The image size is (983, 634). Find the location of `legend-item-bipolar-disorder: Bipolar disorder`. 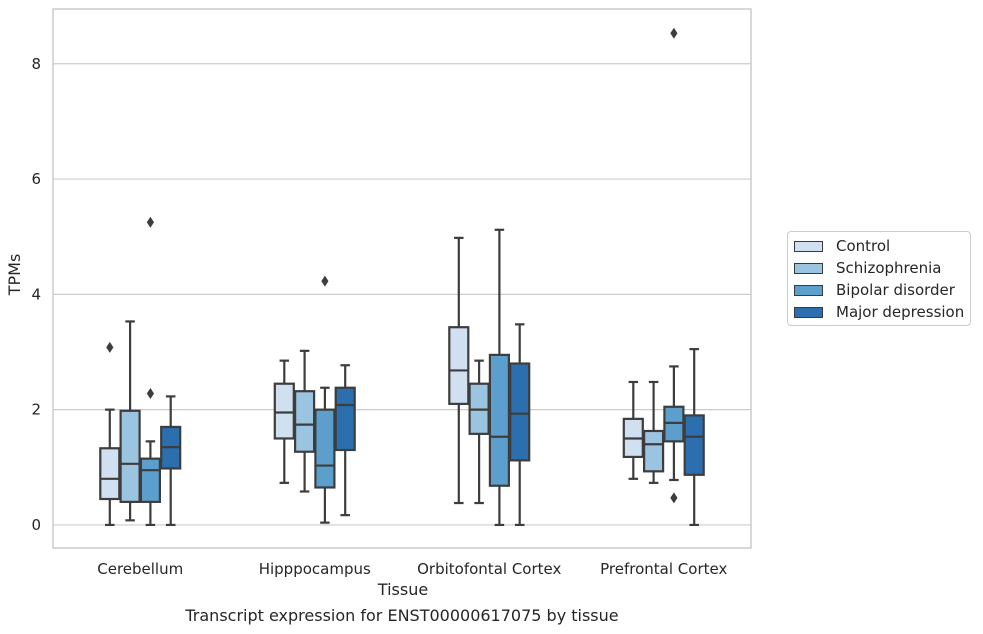

legend-item-bipolar-disorder: Bipolar disorder is located at coordinates (874, 290).